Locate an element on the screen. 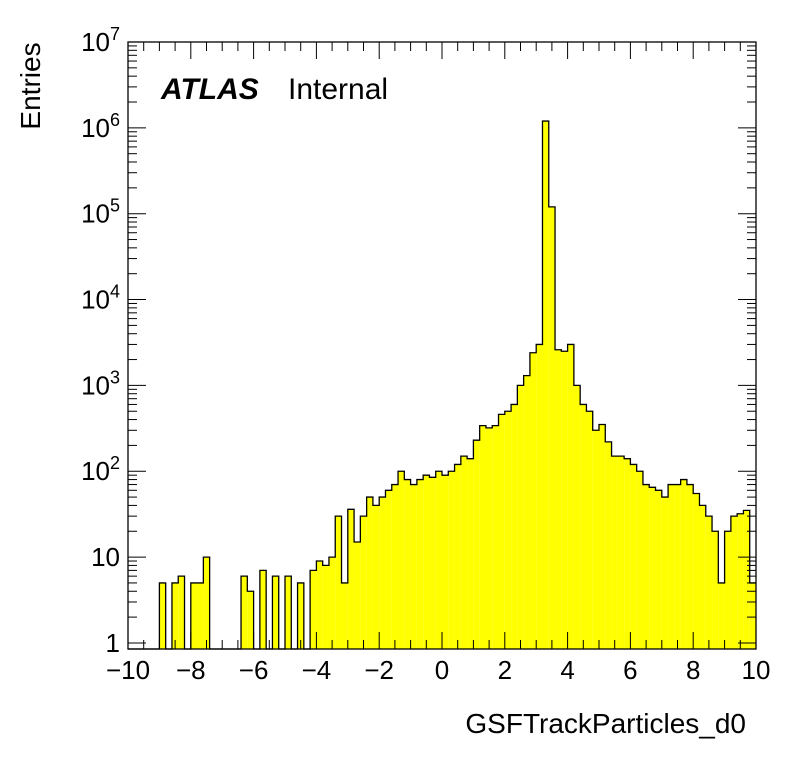  y-tick-label: 10² is located at coordinates (100, 469).